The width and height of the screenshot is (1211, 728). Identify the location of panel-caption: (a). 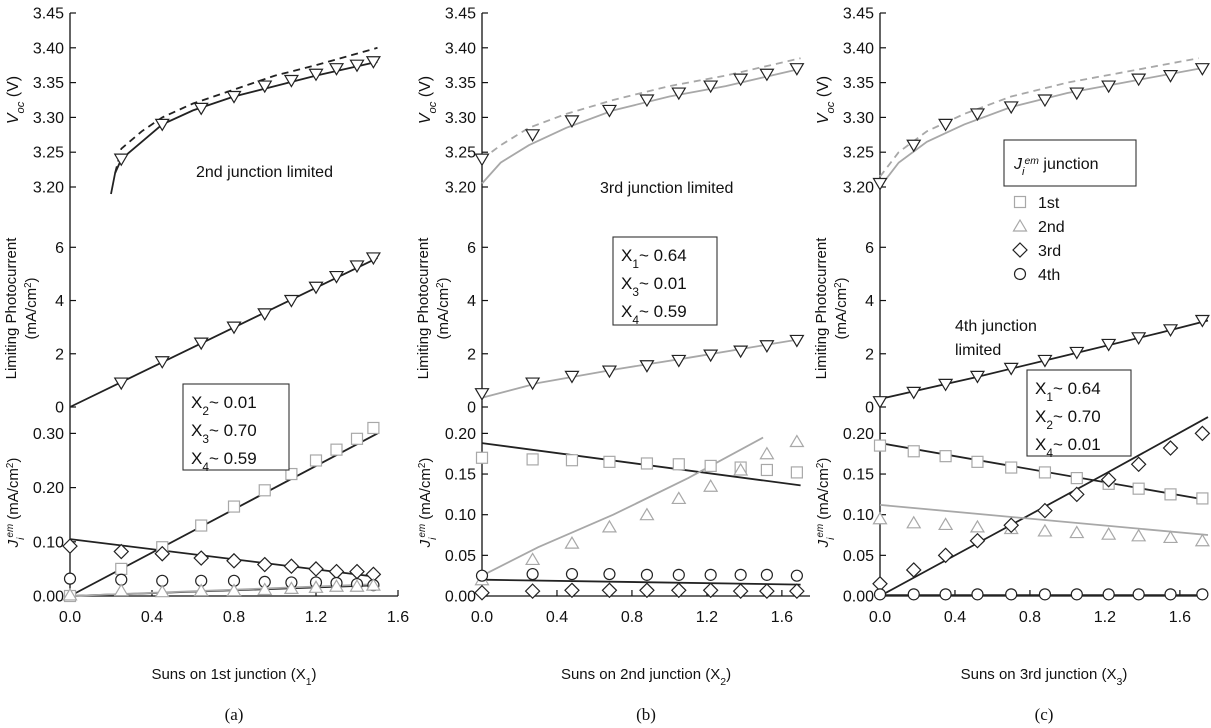
(234, 714).